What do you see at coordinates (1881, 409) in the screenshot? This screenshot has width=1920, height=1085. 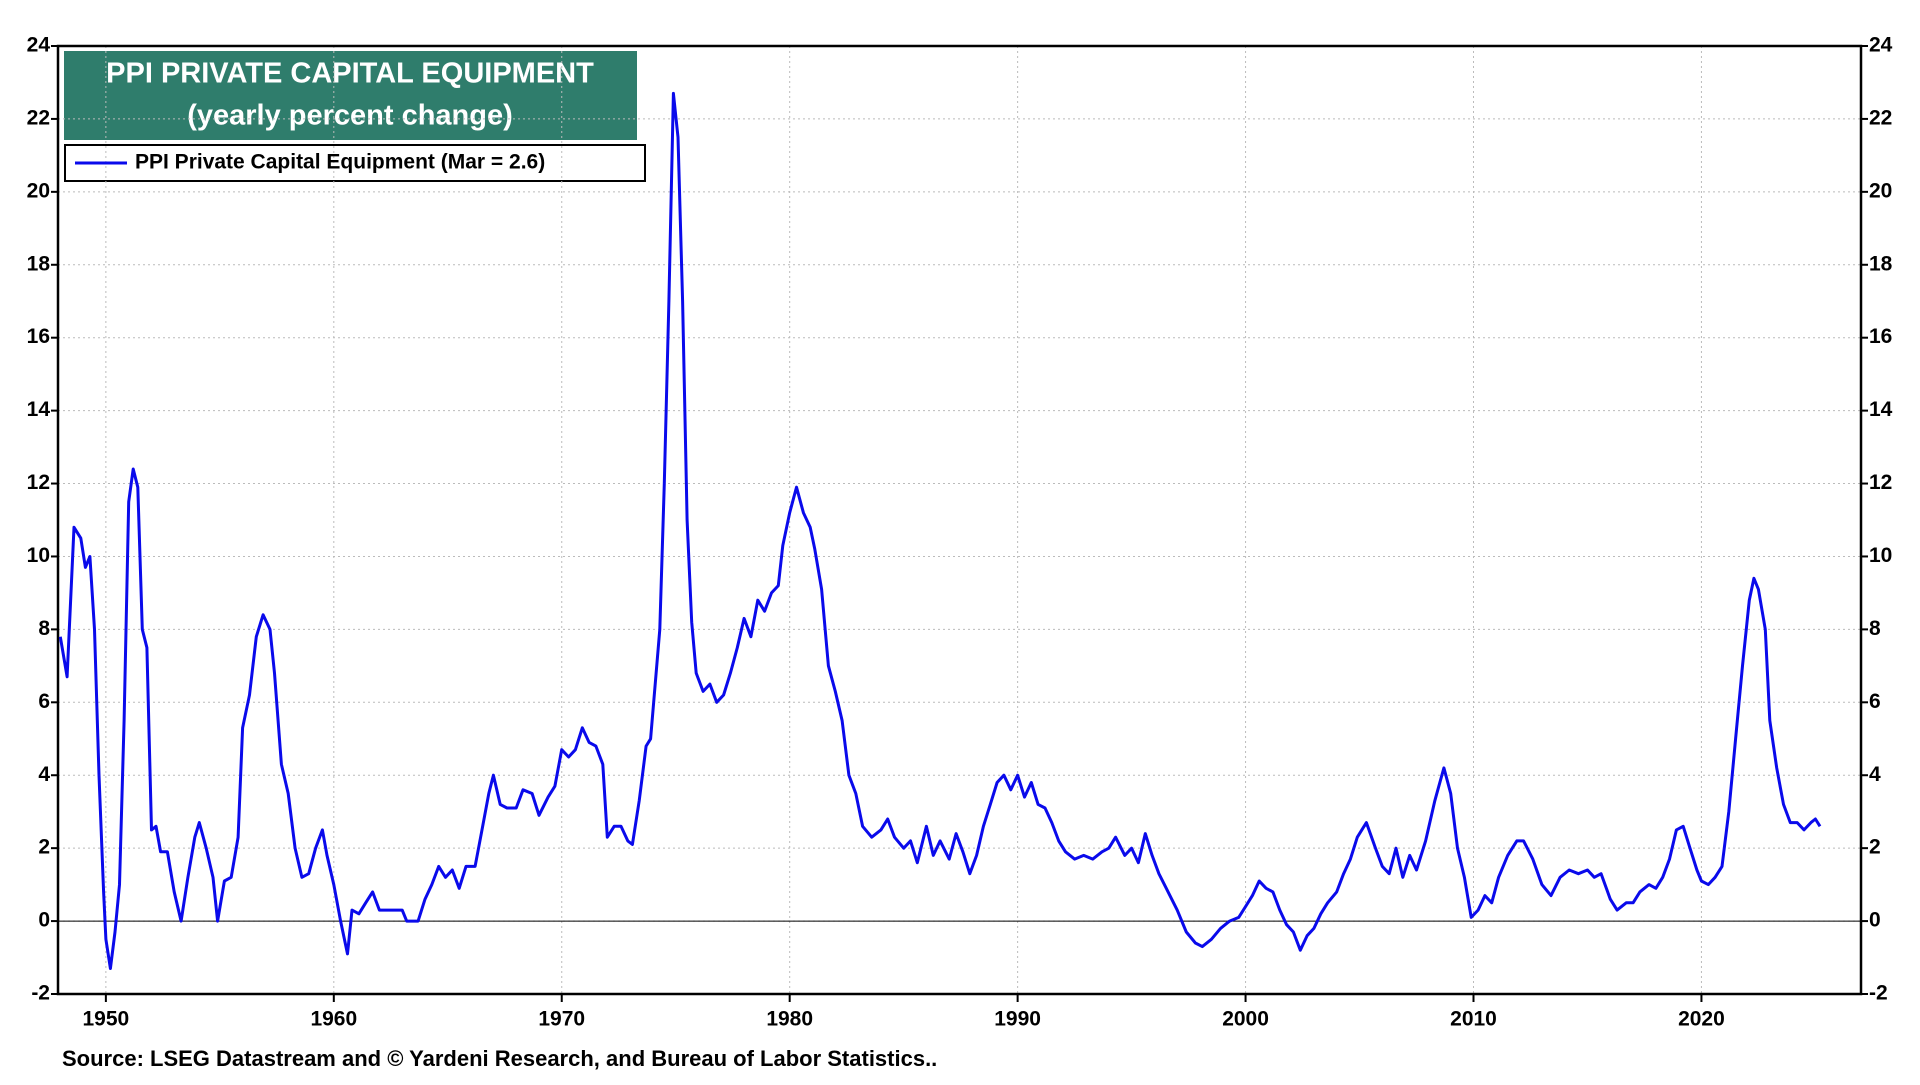 I see `y2-tick-label: 14` at bounding box center [1881, 409].